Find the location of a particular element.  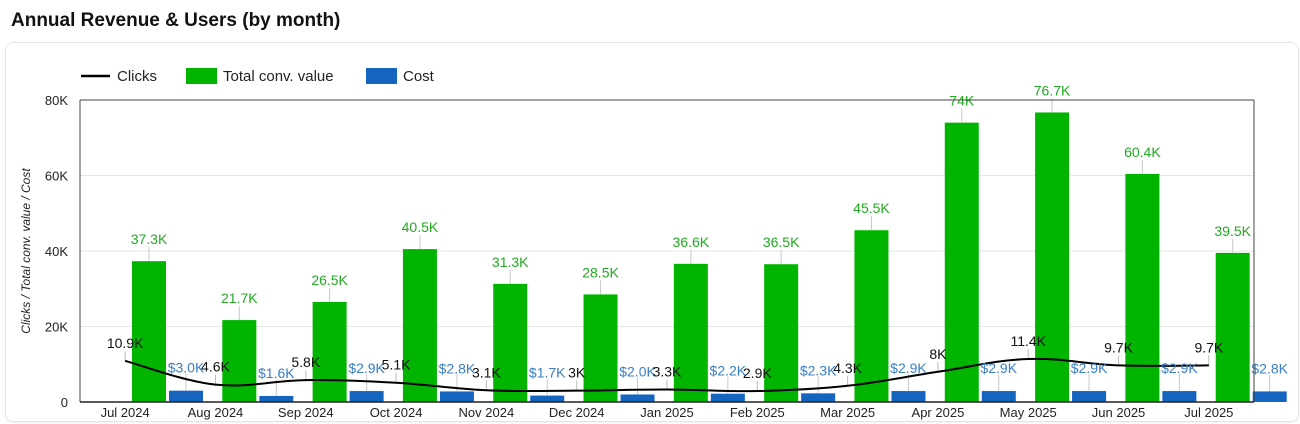

conv-value-label: 60.4K is located at coordinates (1142, 152).